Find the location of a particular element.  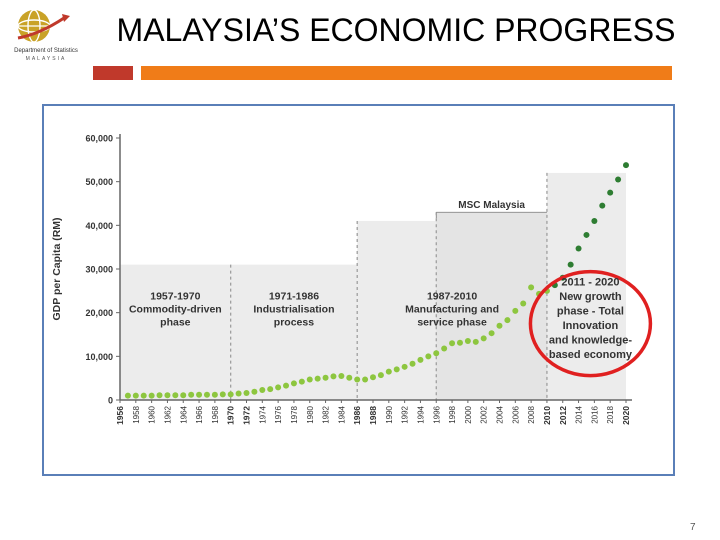

highlight-text-line-5: and knowledge- is located at coordinates (590, 341).